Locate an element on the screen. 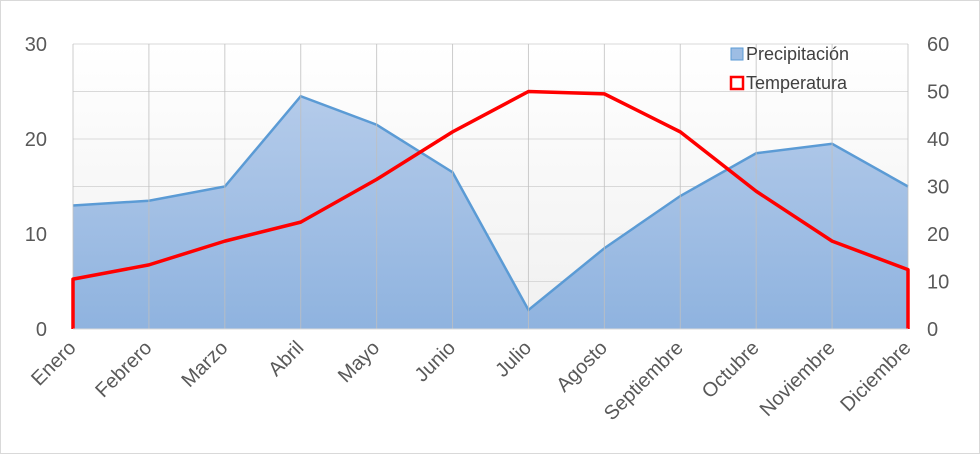 The image size is (980, 458). legend-label-temperatura: Temperatura is located at coordinates (797, 83).